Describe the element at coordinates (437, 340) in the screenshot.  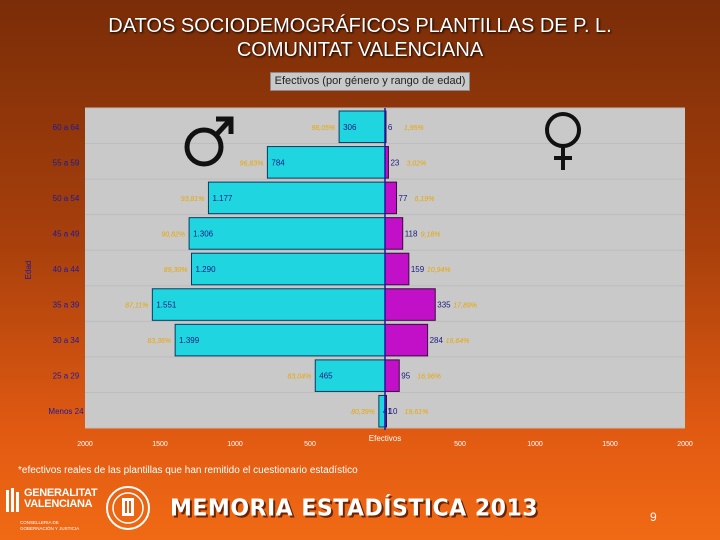
I see `female-value-label: 284` at that location.